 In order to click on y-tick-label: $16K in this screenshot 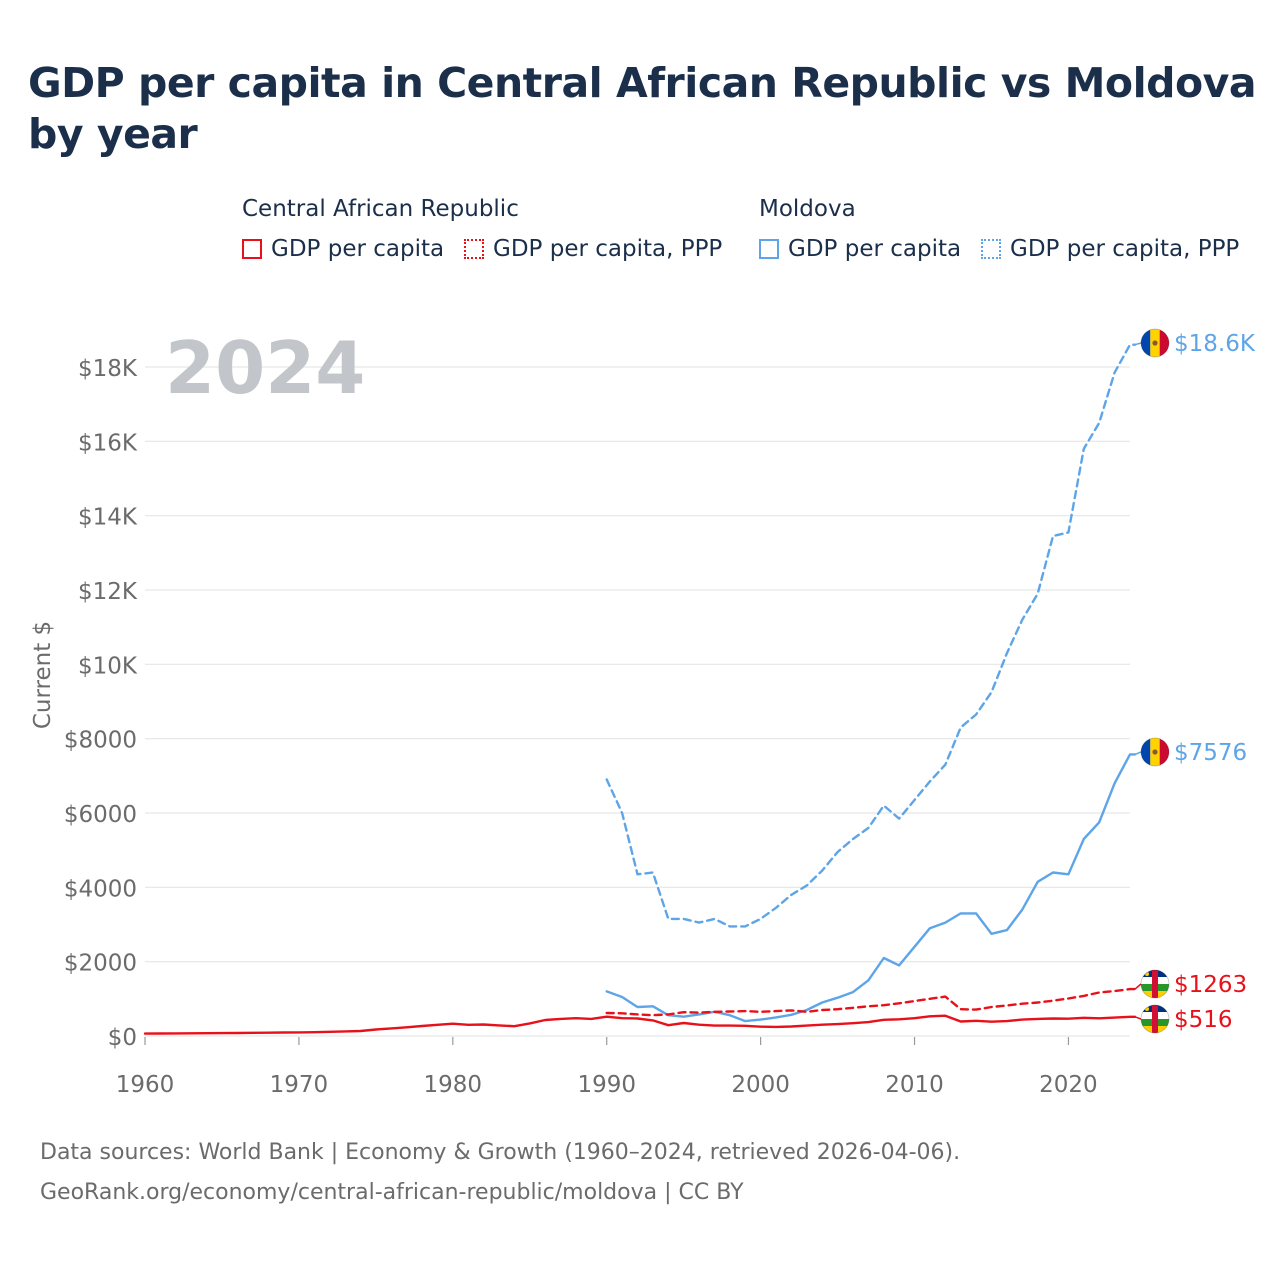, I will do `click(108, 443)`.